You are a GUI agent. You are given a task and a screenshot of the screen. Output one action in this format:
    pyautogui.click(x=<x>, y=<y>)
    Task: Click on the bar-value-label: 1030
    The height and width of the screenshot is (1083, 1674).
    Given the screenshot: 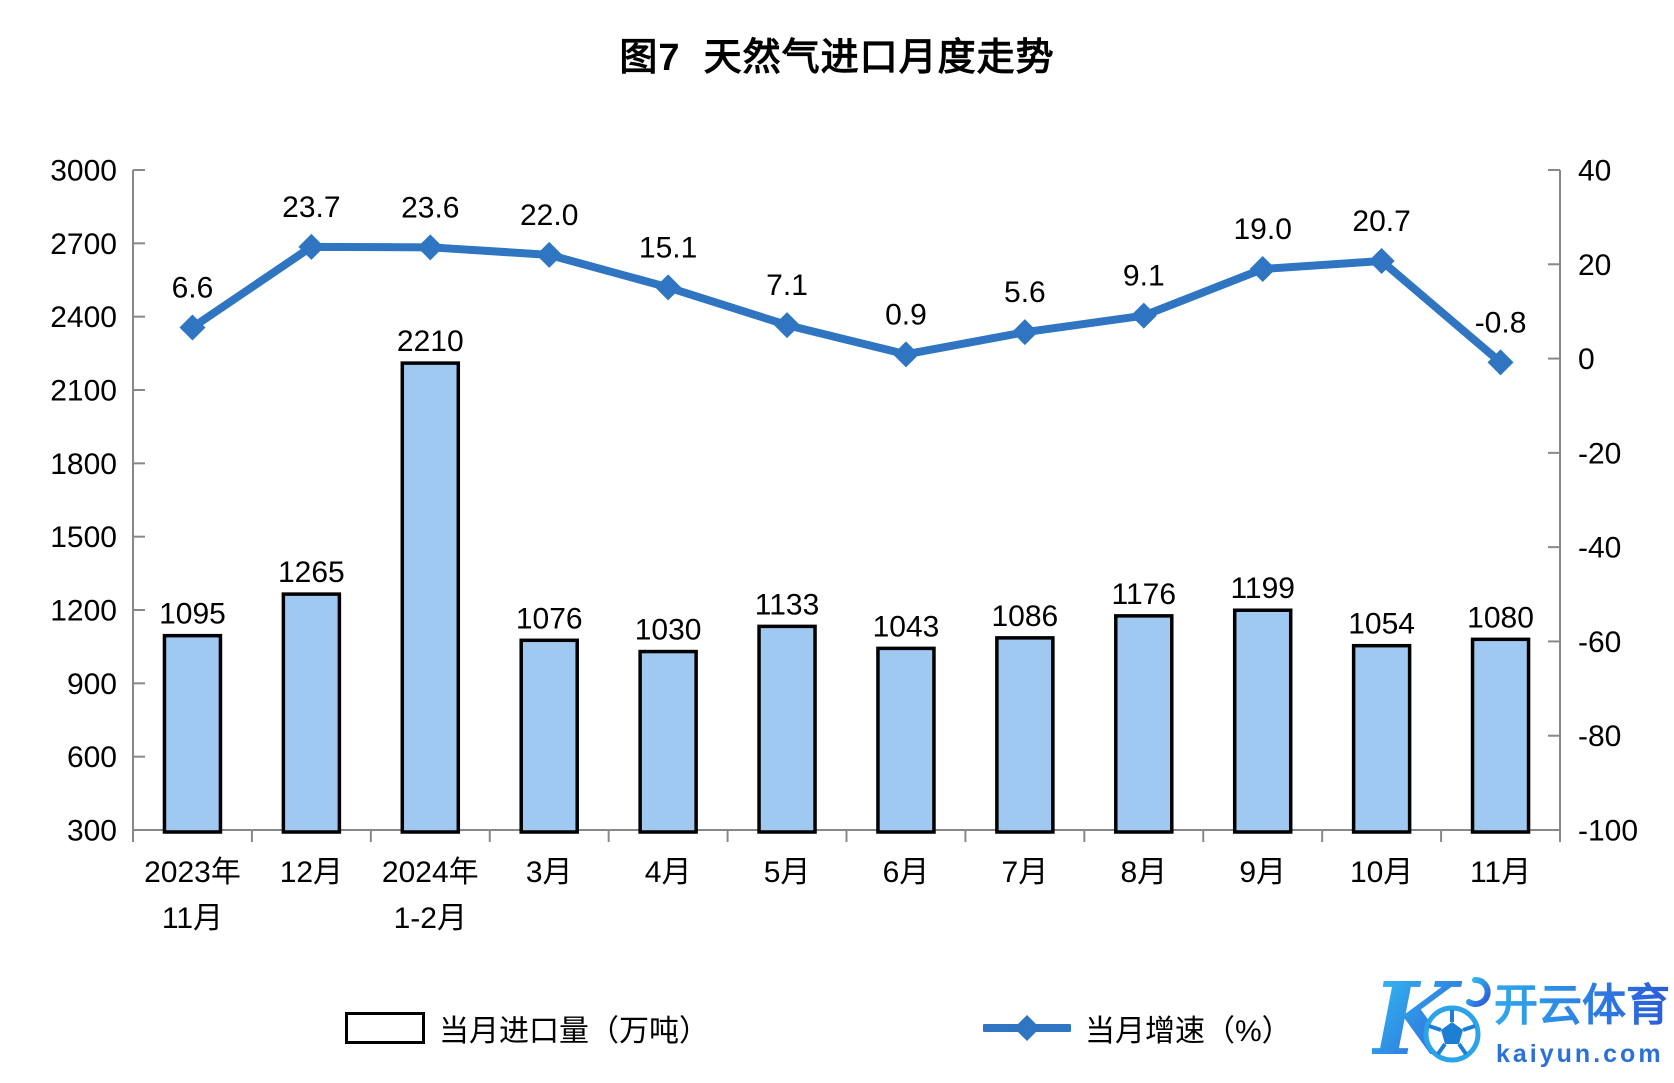 What is the action you would take?
    pyautogui.click(x=668, y=630)
    